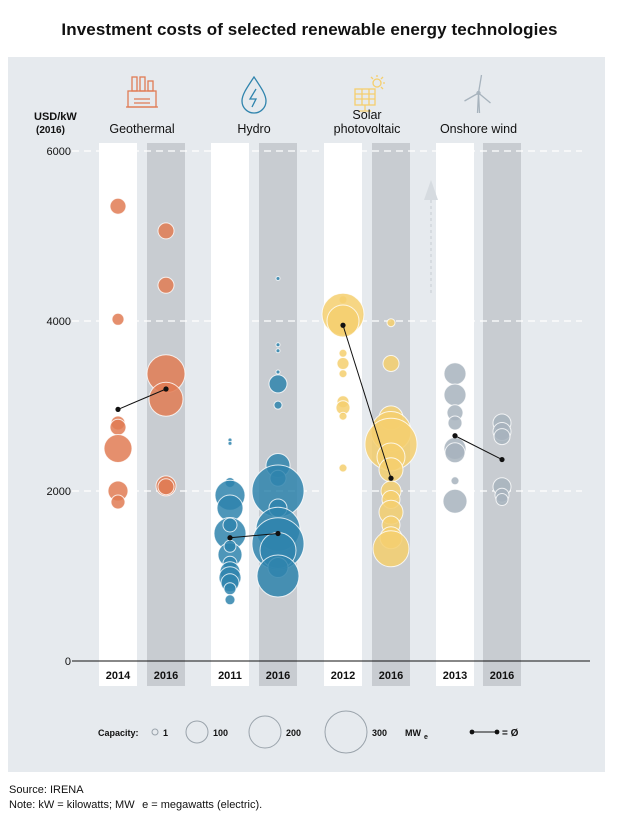 The height and width of the screenshot is (825, 619). I want to click on technology-label: Geothermal, so click(141, 129).